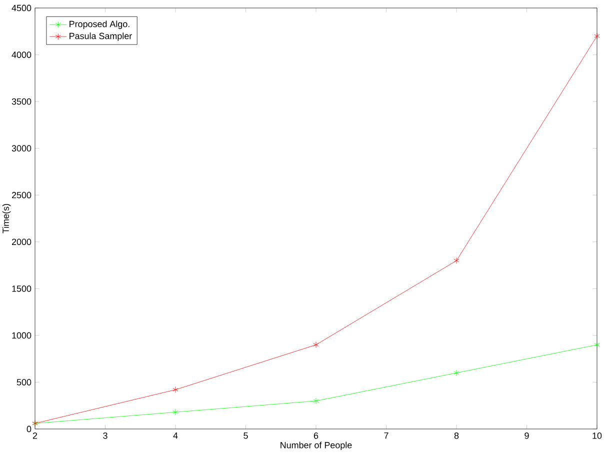  I want to click on y-axis-title: Time(s), so click(6, 219).